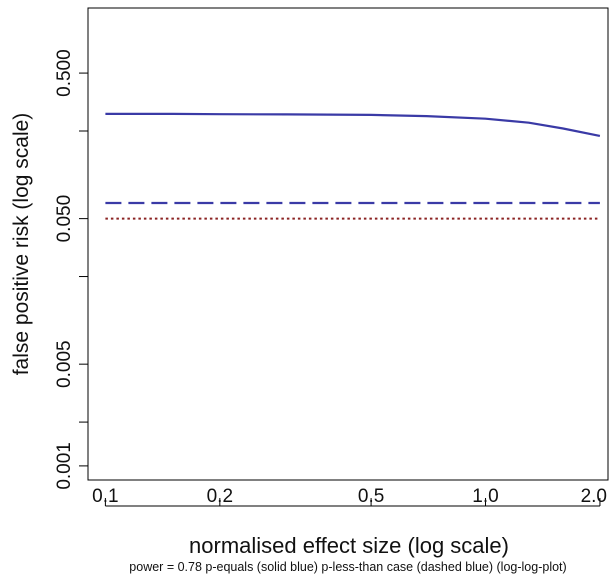 Image resolution: width=610 pixels, height=577 pixels. Describe the element at coordinates (371, 496) in the screenshot. I see `x-tick-label: 0.5` at that location.